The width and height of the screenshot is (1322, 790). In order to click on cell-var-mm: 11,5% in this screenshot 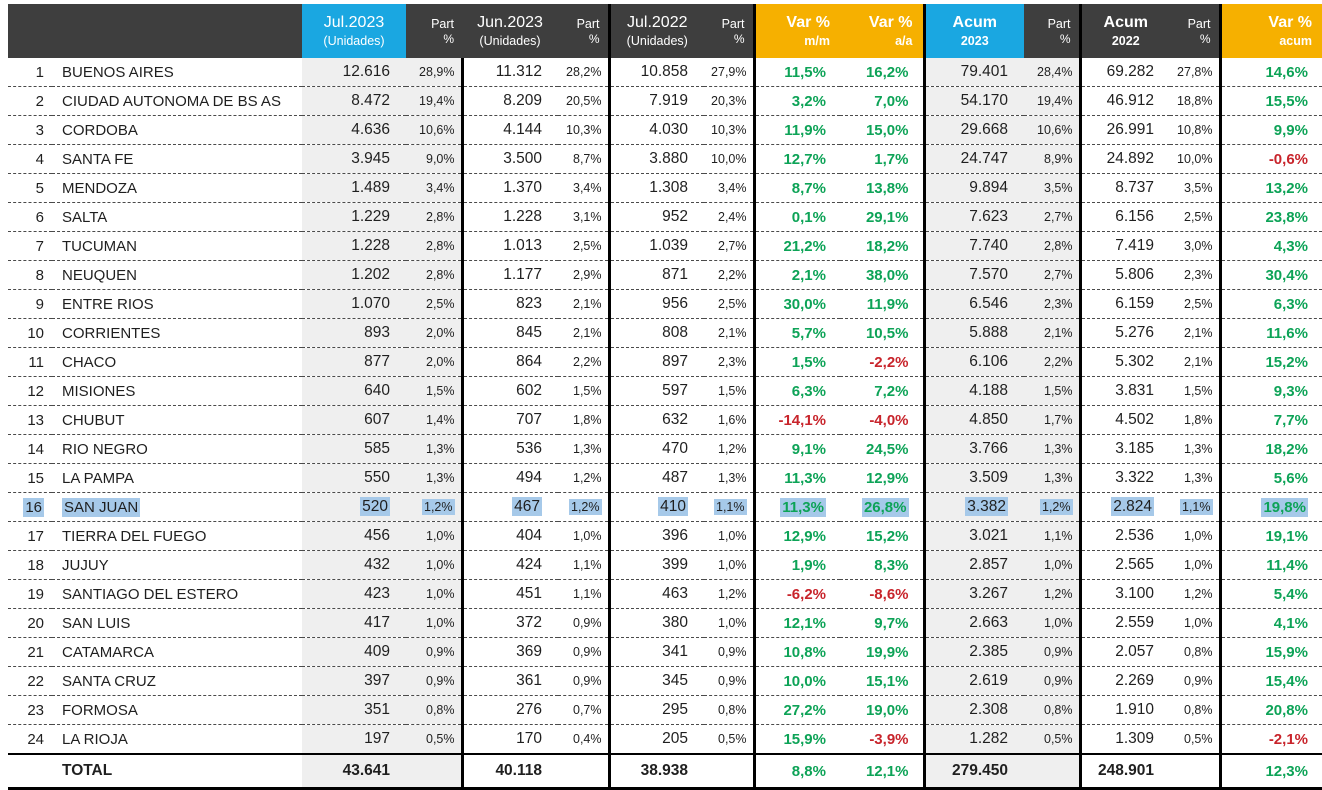, I will do `click(796, 72)`.